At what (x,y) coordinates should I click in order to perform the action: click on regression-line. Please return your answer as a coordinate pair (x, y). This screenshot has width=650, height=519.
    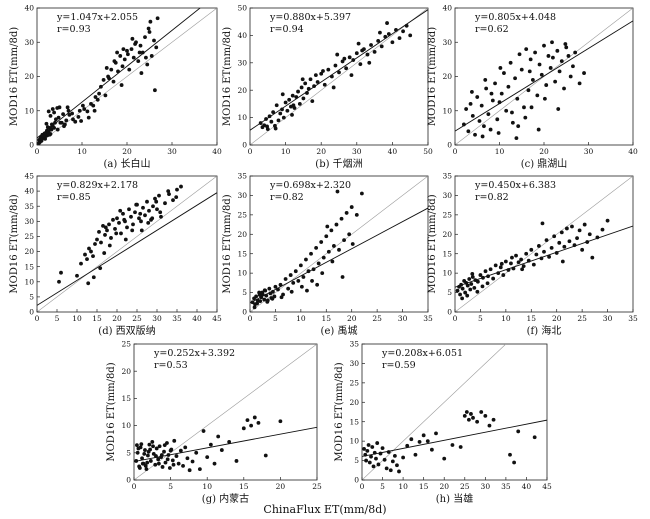
    Looking at the image, I should click on (544, 76).